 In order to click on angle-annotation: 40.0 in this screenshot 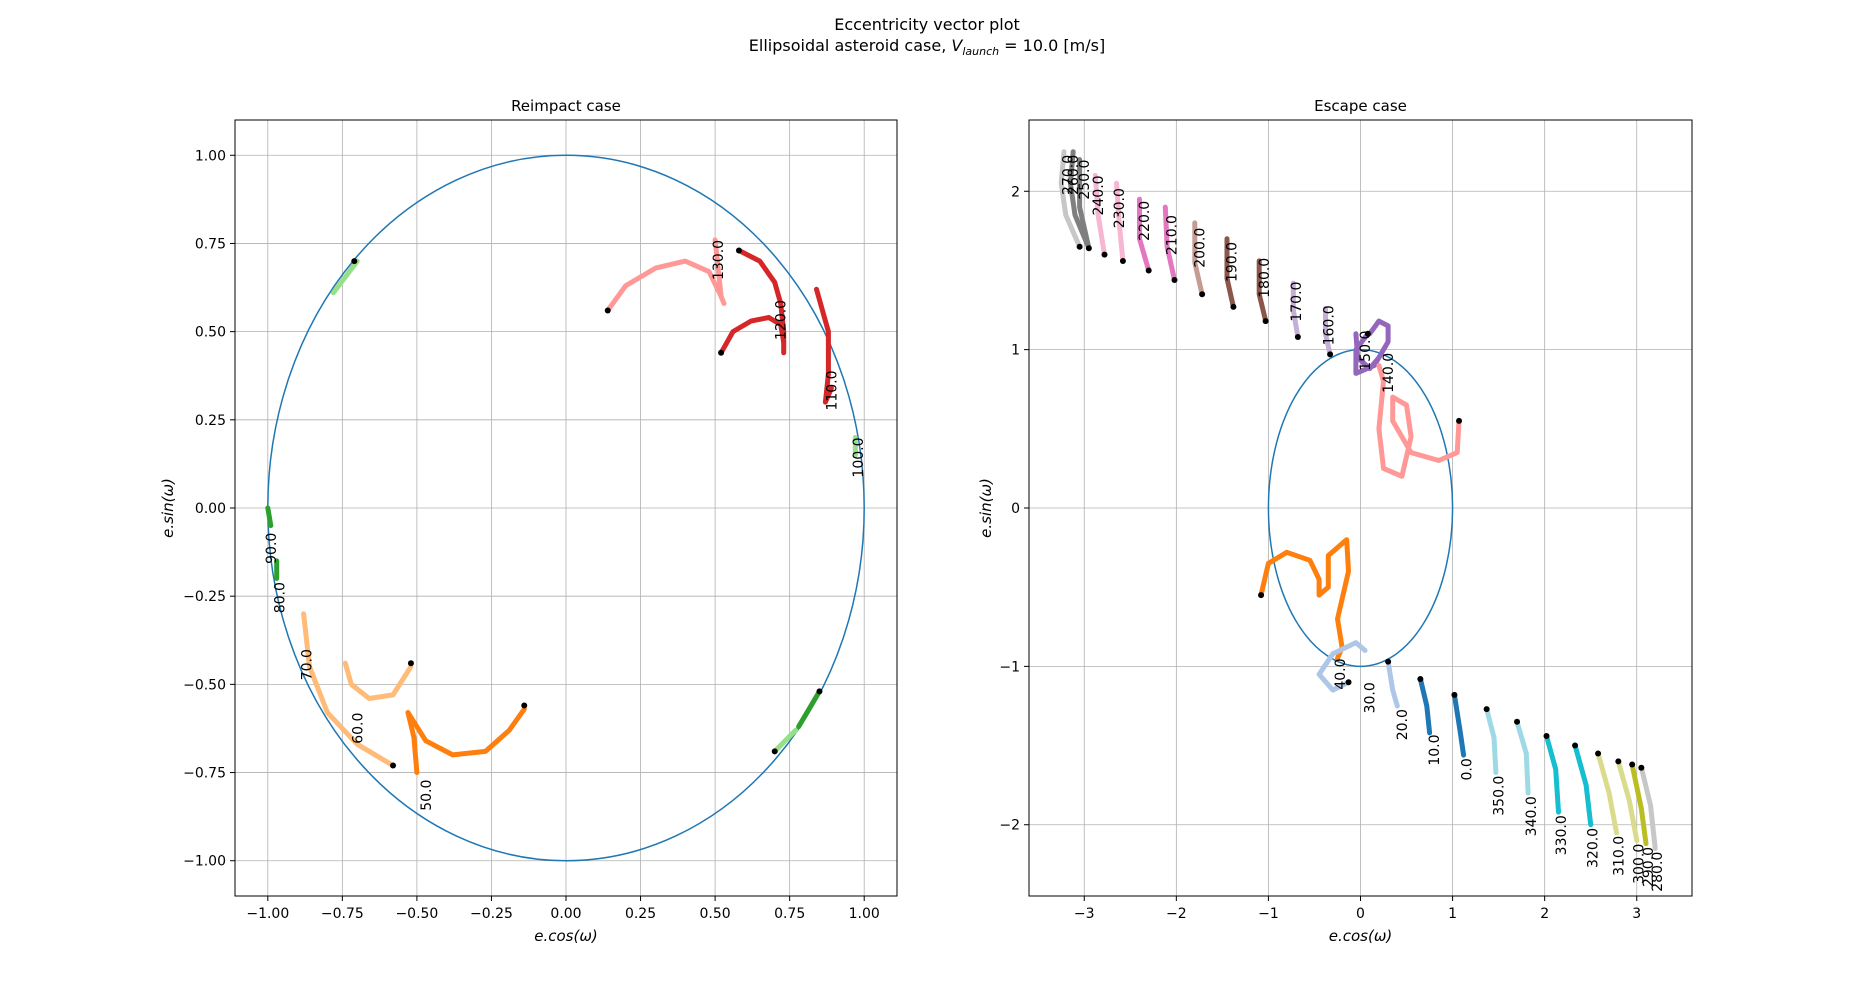, I will do `click(1341, 673)`.